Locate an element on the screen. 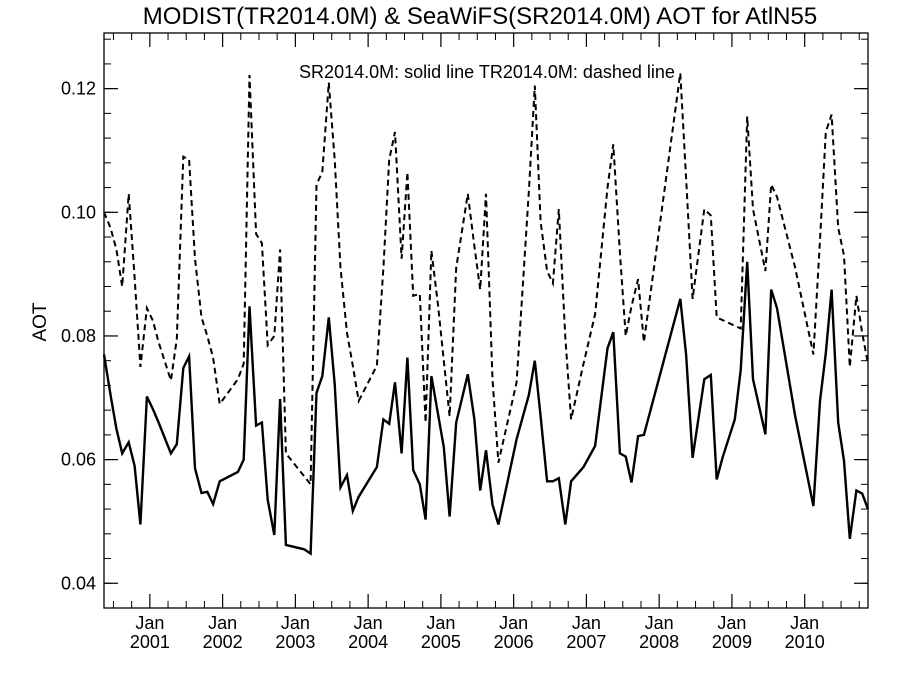 Image resolution: width=900 pixels, height=675 pixels. x-tick-year-label: 2008 is located at coordinates (659, 642).